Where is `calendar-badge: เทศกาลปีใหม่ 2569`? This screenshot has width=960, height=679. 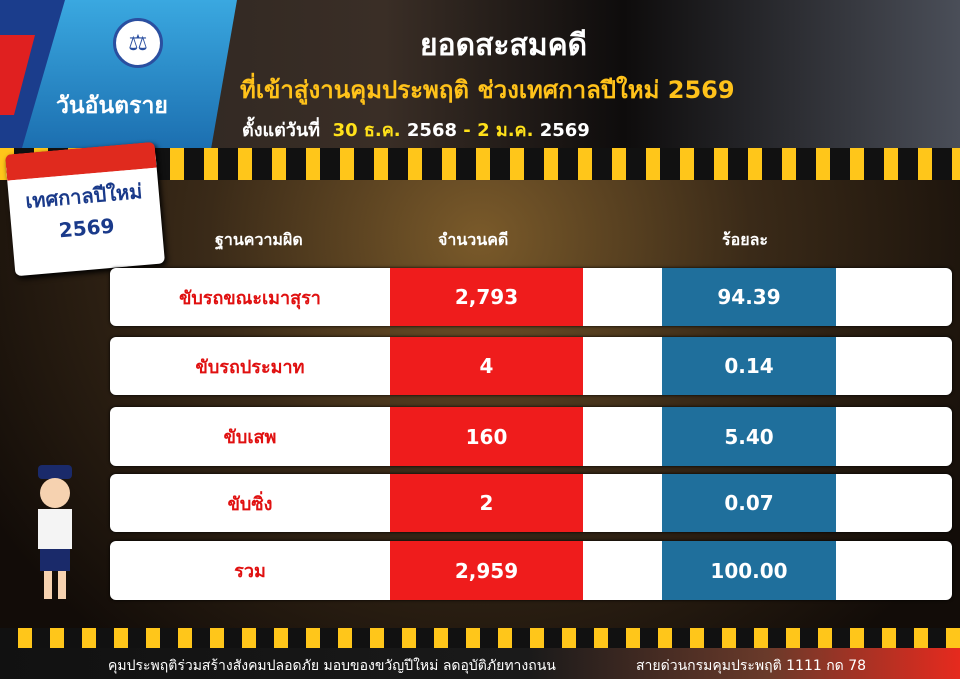 calendar-badge: เทศกาลปีใหม่ 2569 is located at coordinates (85, 209).